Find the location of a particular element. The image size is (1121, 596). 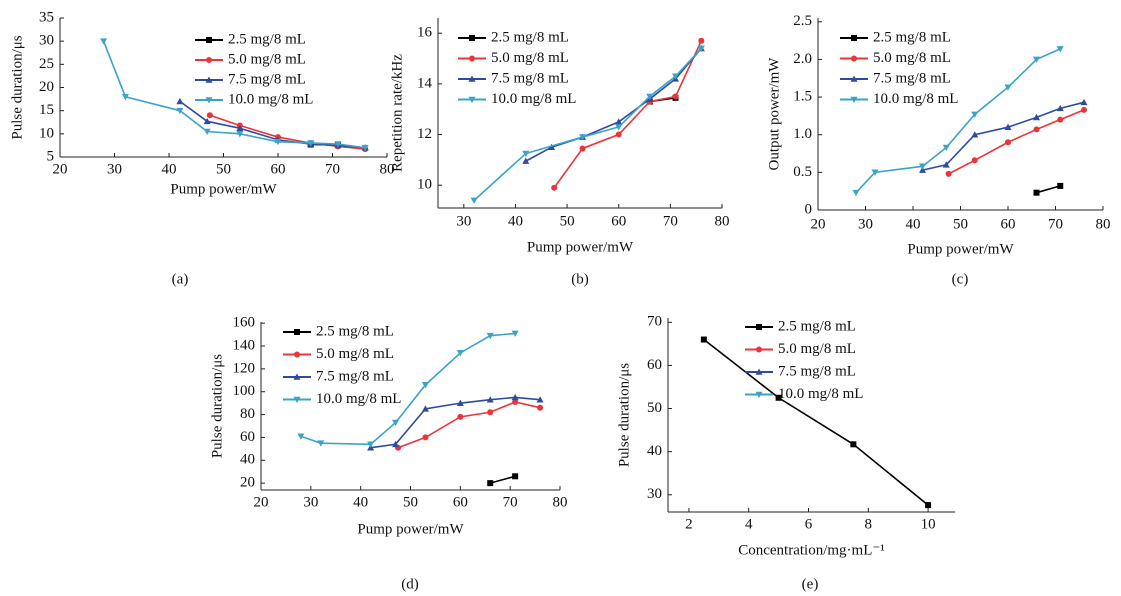

y-tick-label: 140 is located at coordinates (244, 345).